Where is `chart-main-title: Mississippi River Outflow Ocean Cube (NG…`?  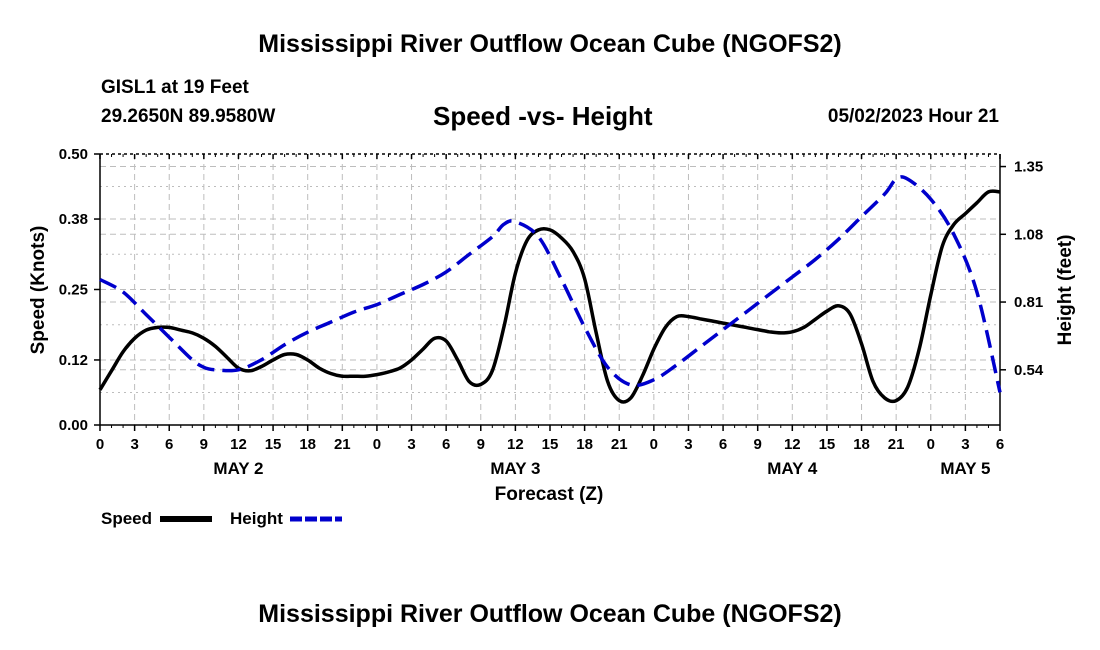
chart-main-title: Mississippi River Outflow Ocean Cube (NG… is located at coordinates (550, 44).